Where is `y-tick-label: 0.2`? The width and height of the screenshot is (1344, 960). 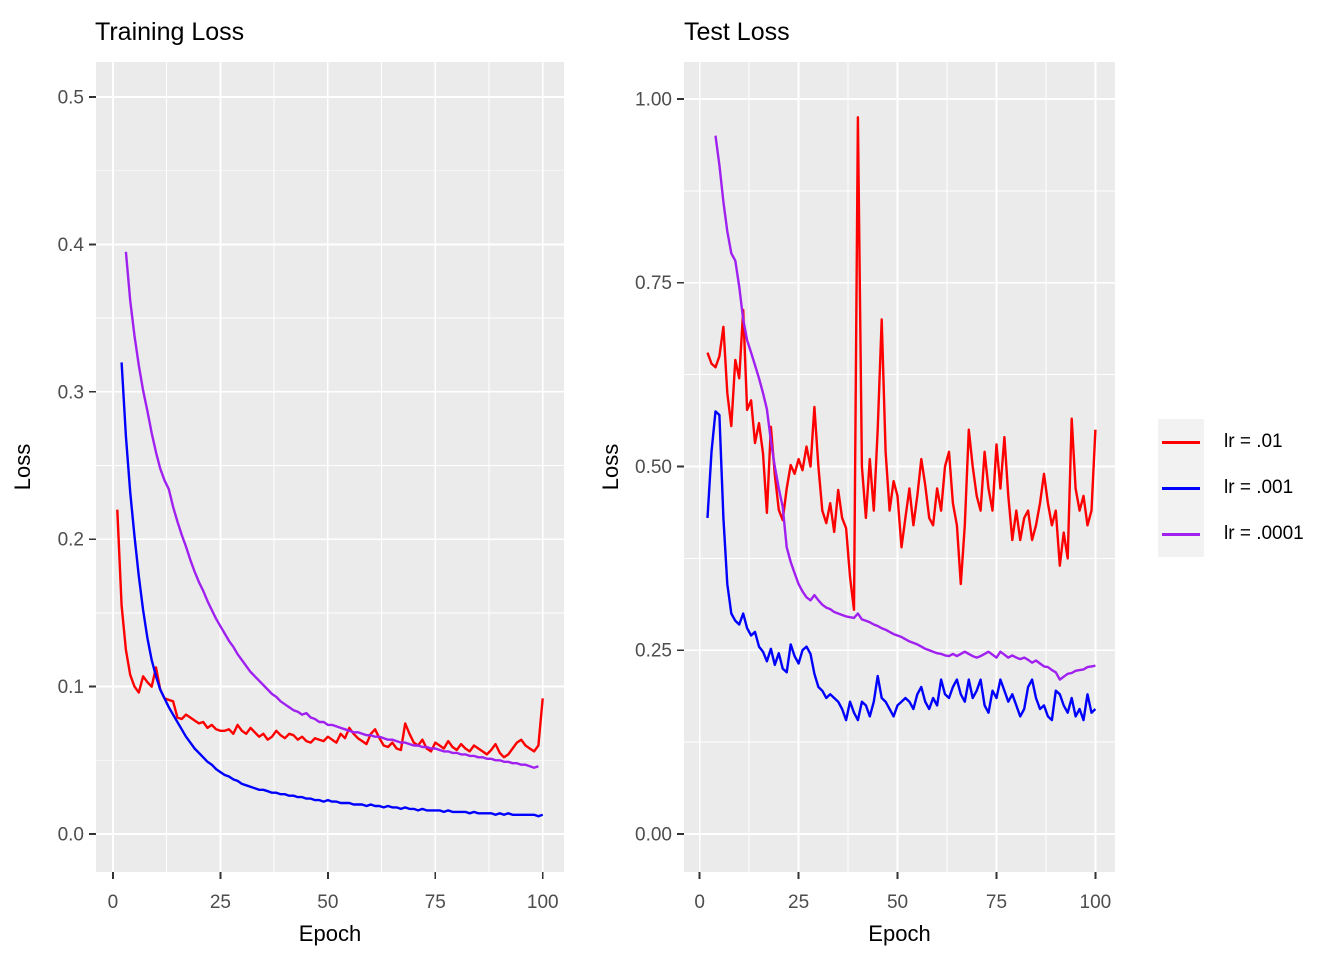 y-tick-label: 0.2 is located at coordinates (71, 540).